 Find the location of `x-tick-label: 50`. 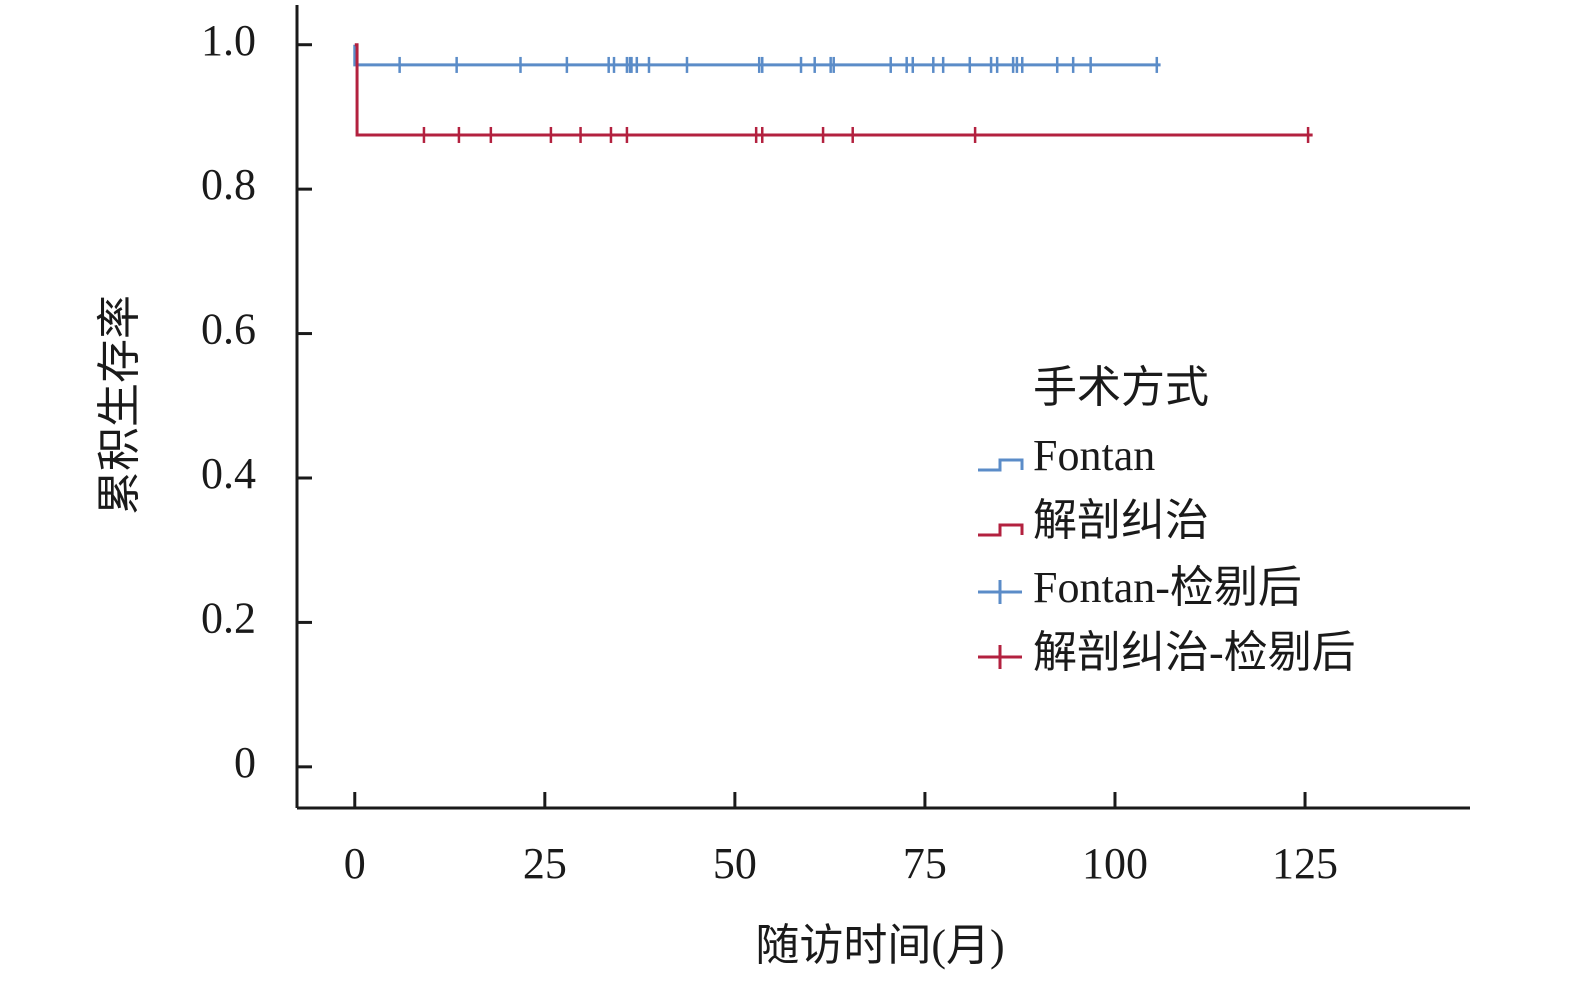

x-tick-label: 50 is located at coordinates (735, 863).